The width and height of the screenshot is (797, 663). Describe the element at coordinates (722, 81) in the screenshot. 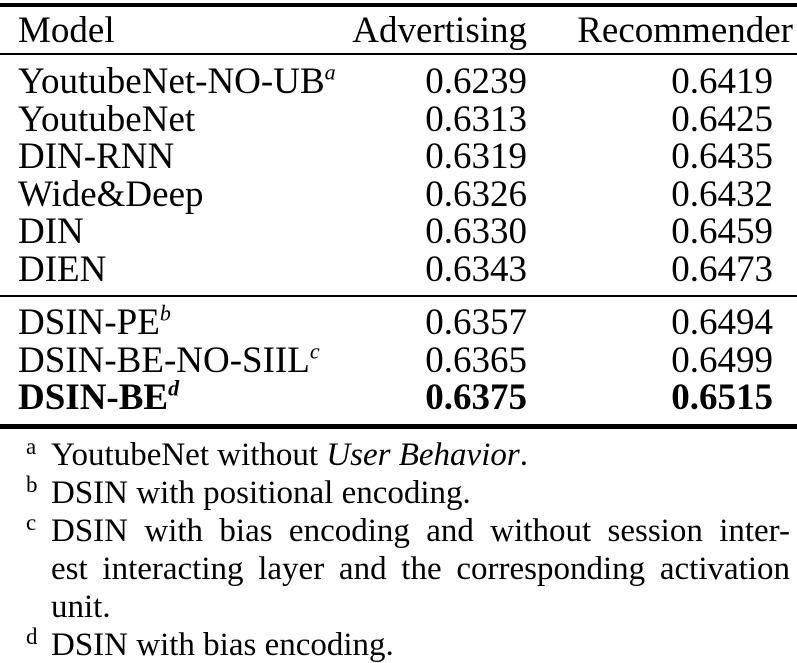

I see `recommender-value: 0.6419` at that location.